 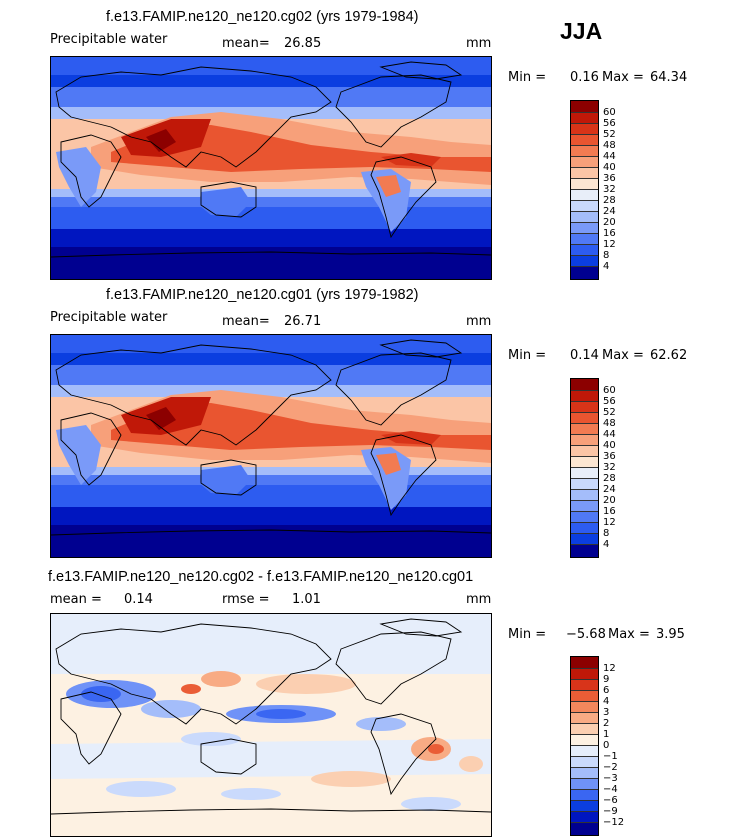 I want to click on panel2-mean-value: 26.71, so click(x=303, y=321).